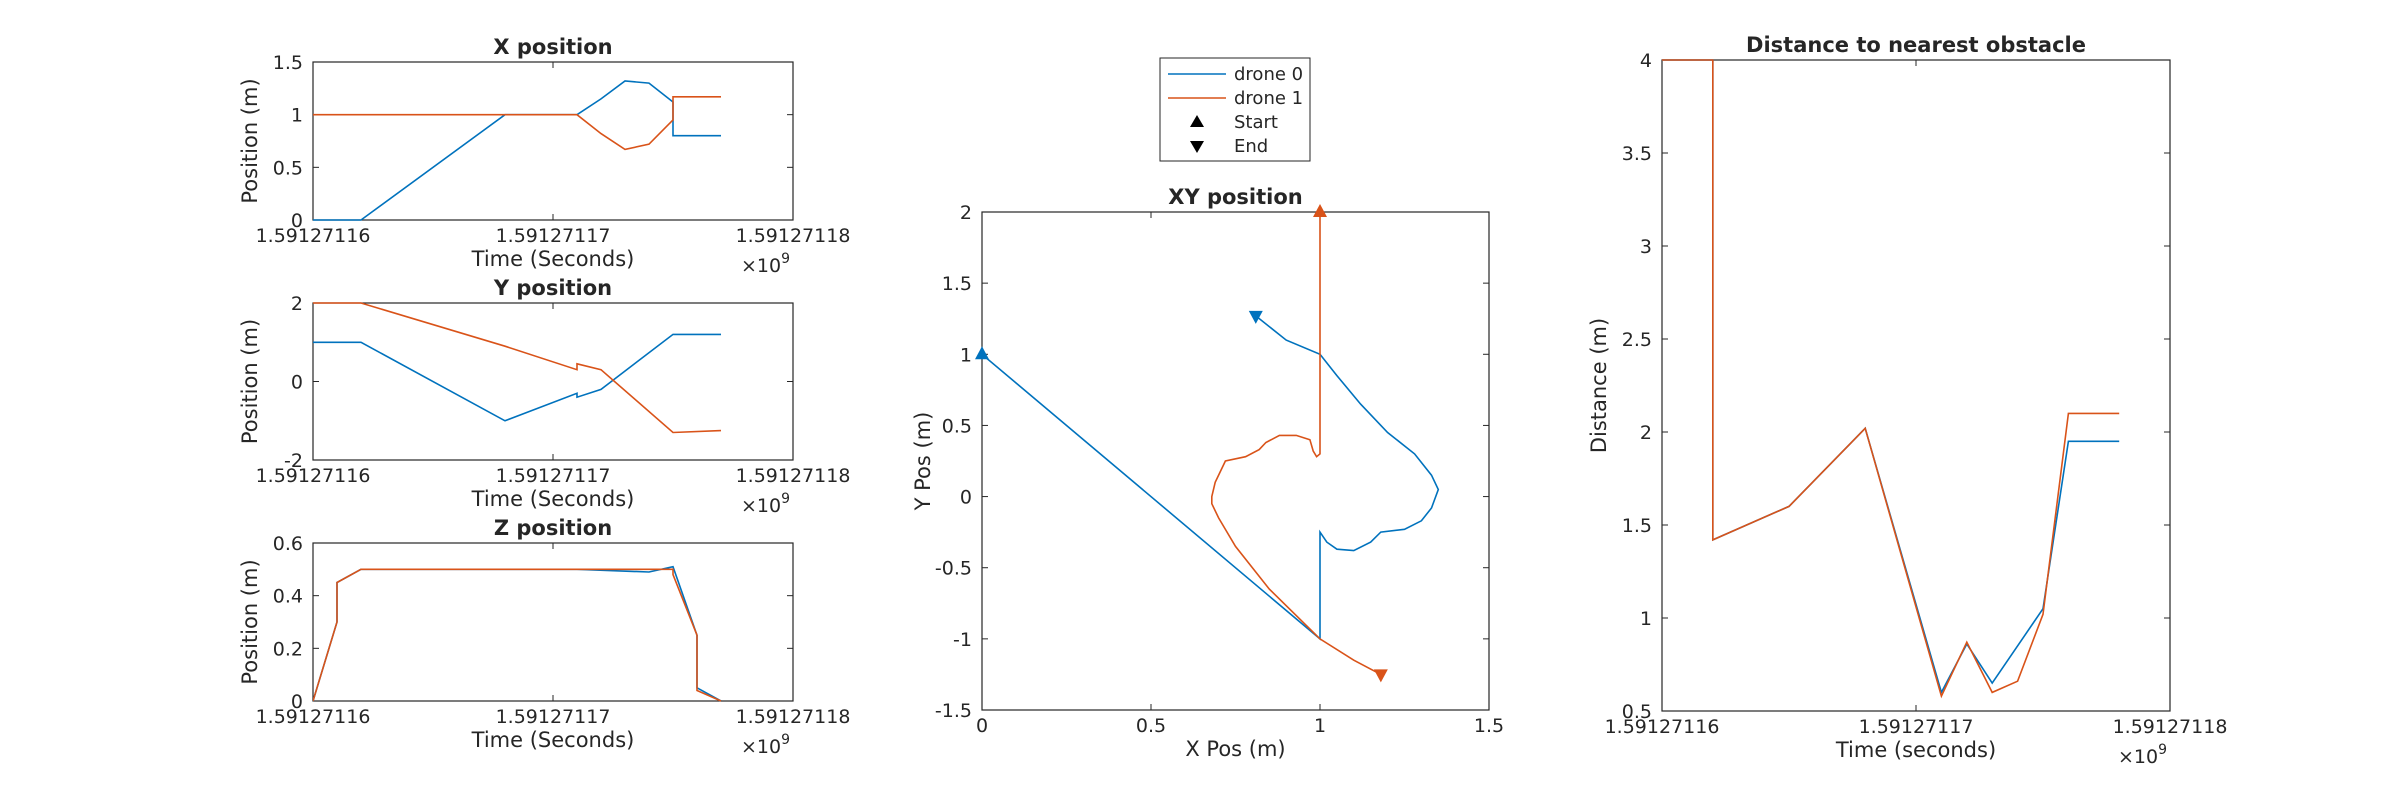  What do you see at coordinates (1268, 98) in the screenshot?
I see `legend-label: drone 1` at bounding box center [1268, 98].